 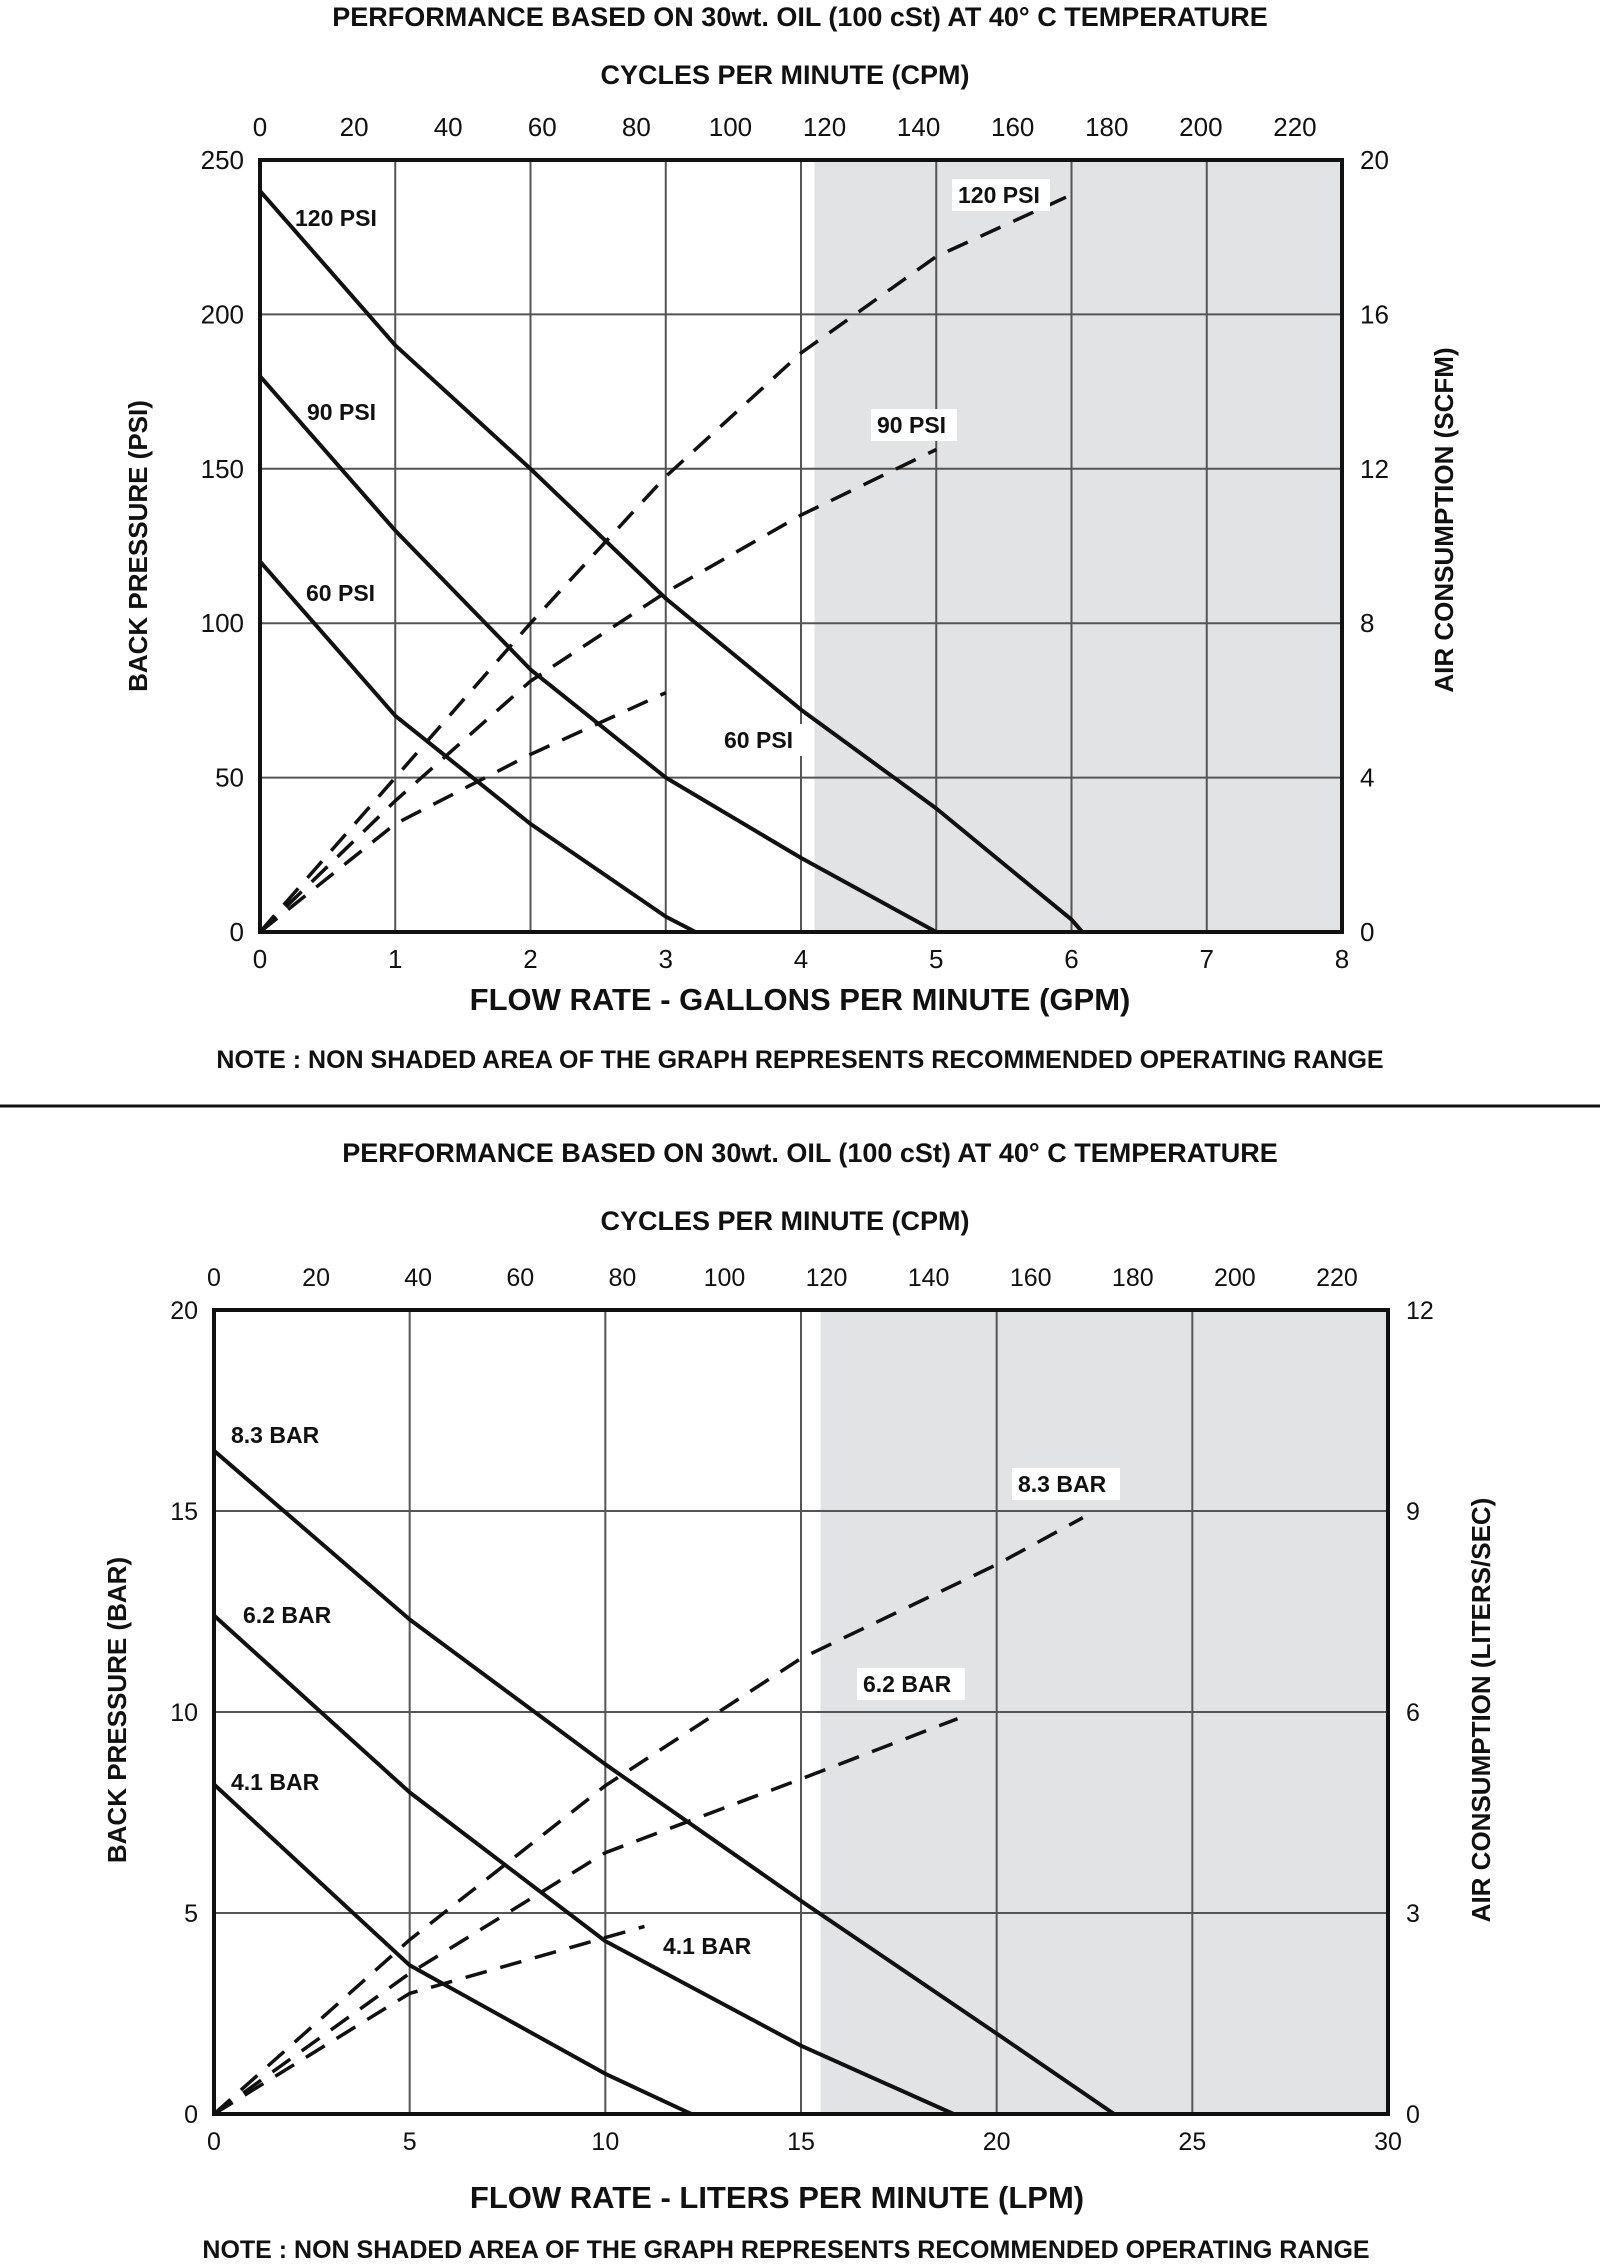 What do you see at coordinates (287, 1615) in the screenshot?
I see `pressure-curve-label: 6.2 BAR` at bounding box center [287, 1615].